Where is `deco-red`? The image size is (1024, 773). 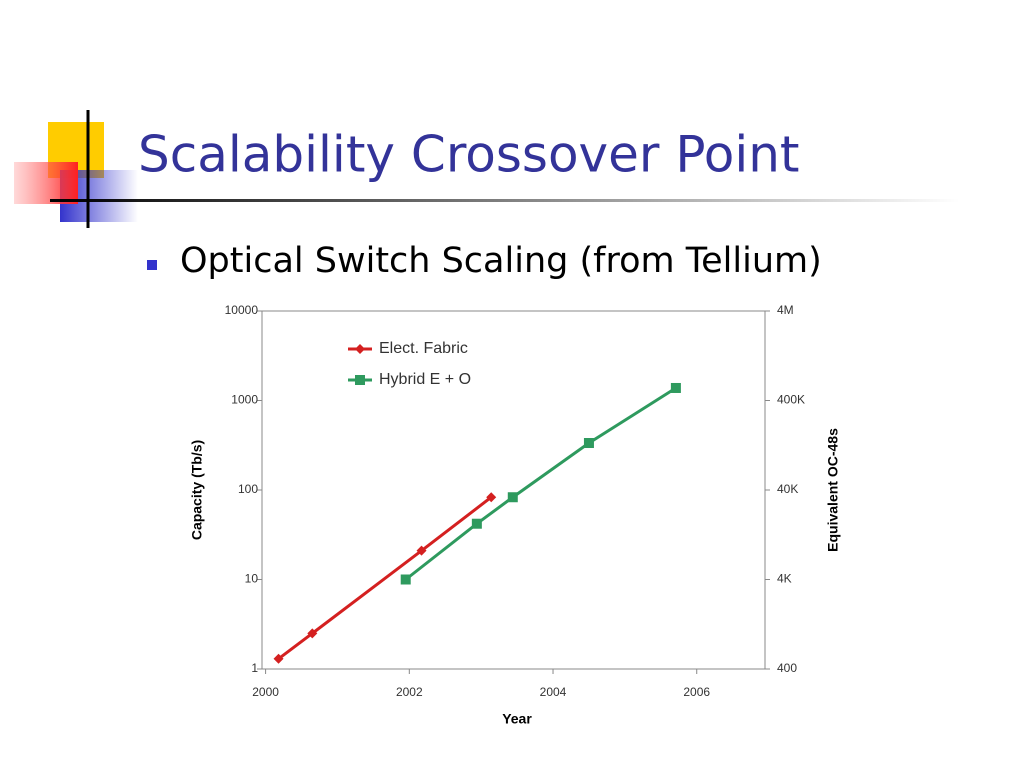 deco-red is located at coordinates (46, 183).